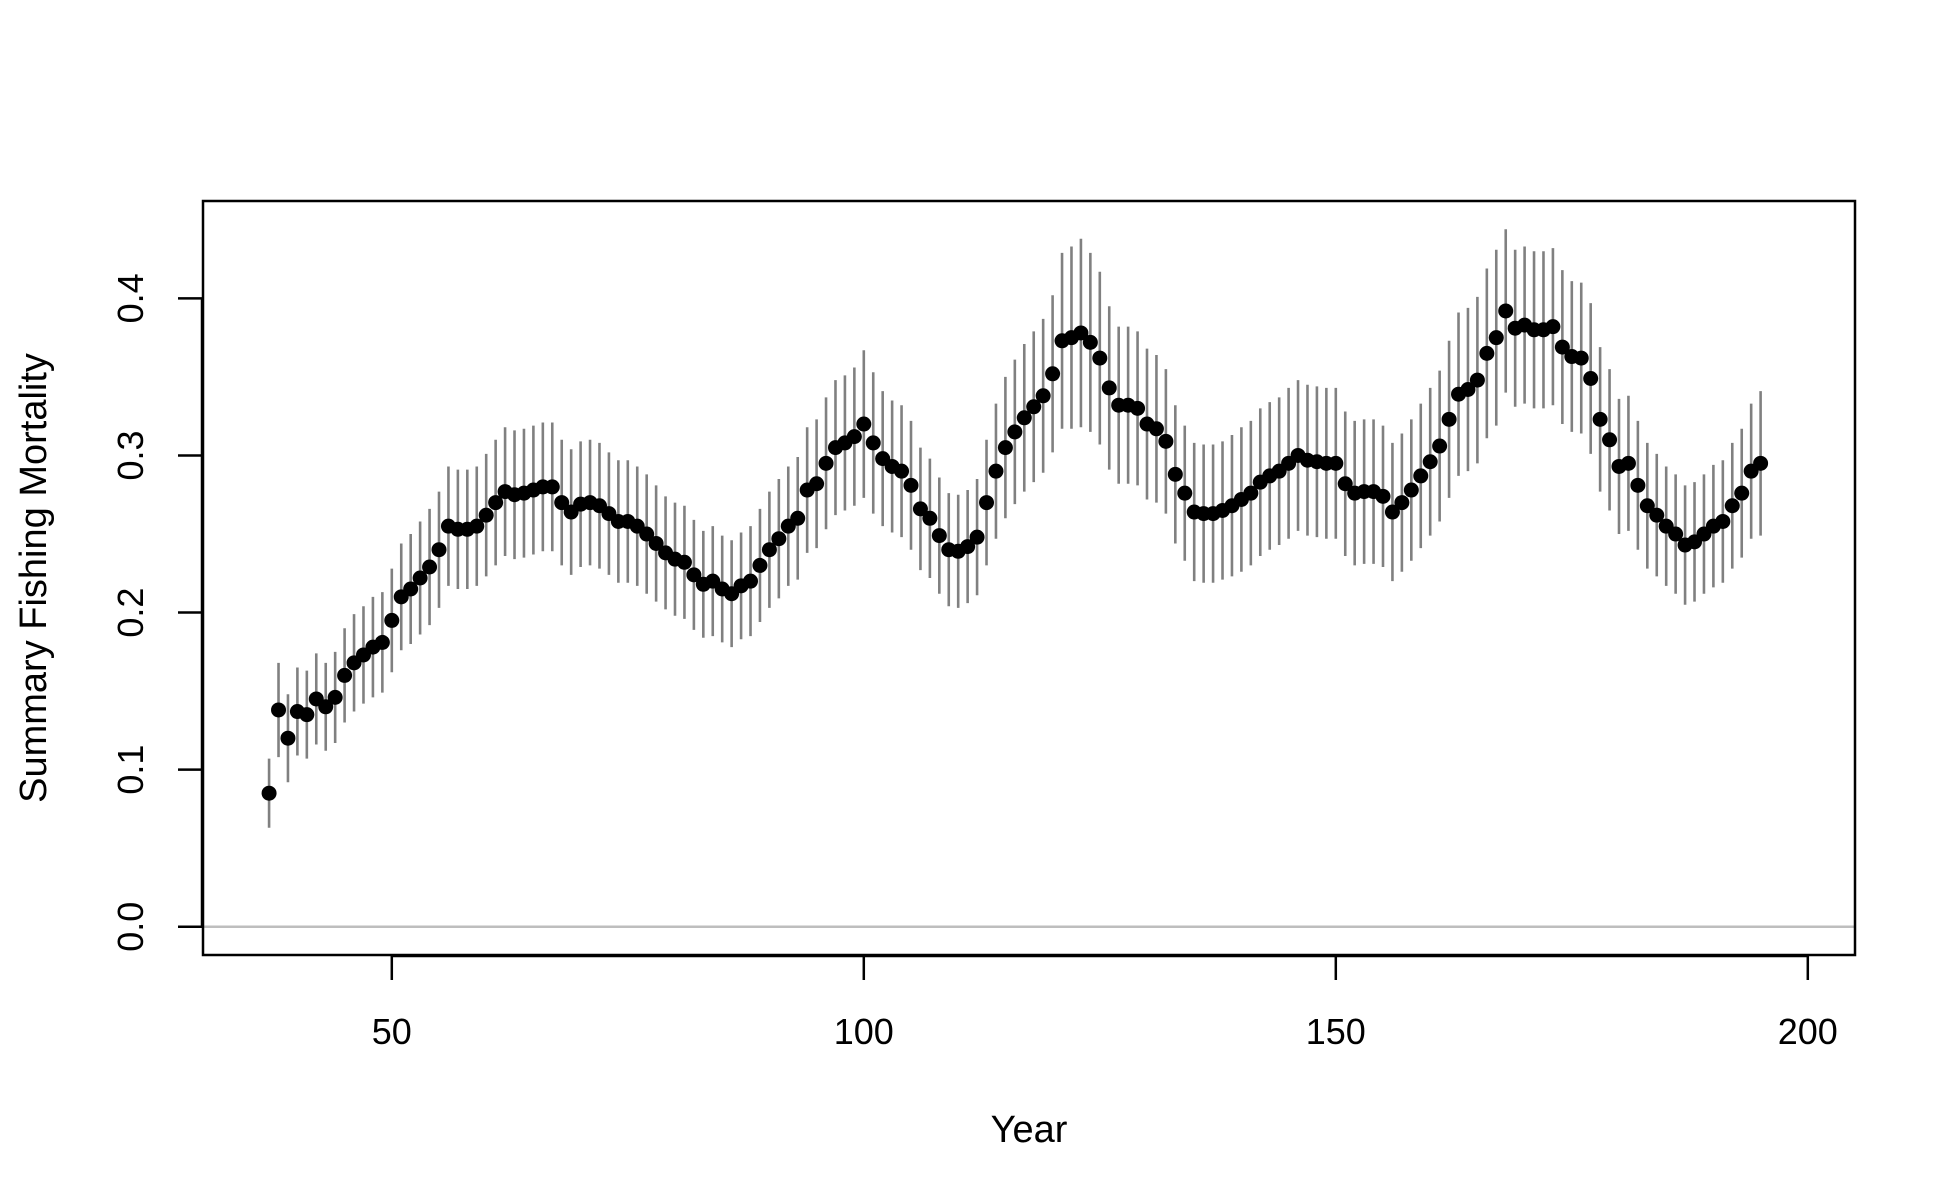 The width and height of the screenshot is (1950, 1200). What do you see at coordinates (157, 612) in the screenshot?
I see `y-axis: 0.0 0.1 0.2 0.3 0.4` at bounding box center [157, 612].